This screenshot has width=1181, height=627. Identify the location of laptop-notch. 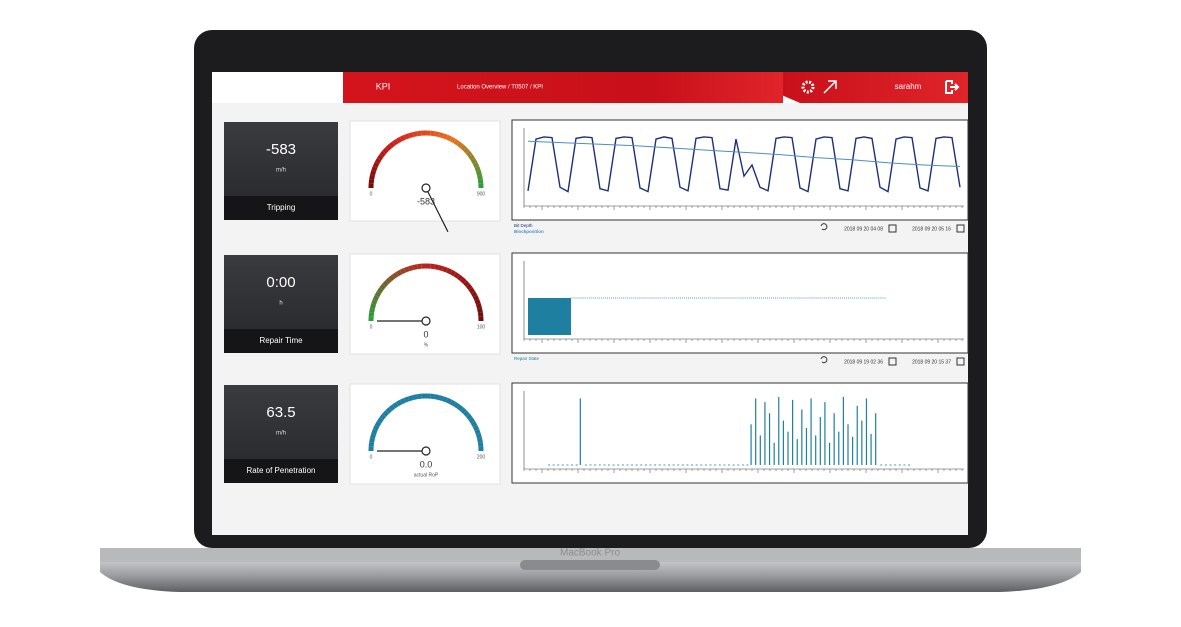
(590, 565).